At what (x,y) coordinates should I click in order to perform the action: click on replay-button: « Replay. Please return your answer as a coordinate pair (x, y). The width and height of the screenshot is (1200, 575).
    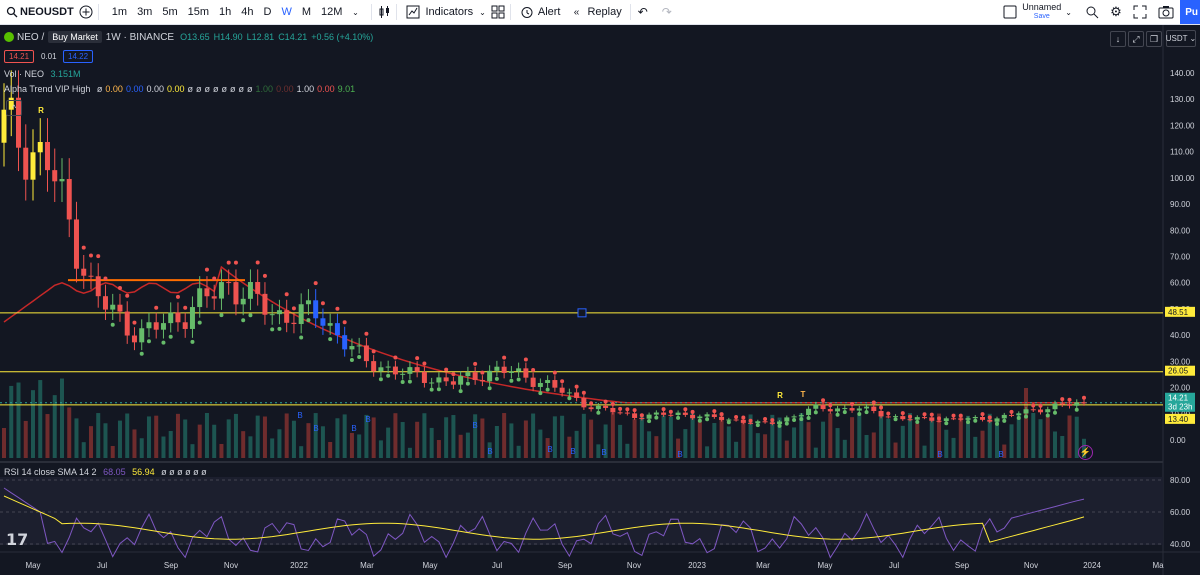
    Looking at the image, I should click on (594, 12).